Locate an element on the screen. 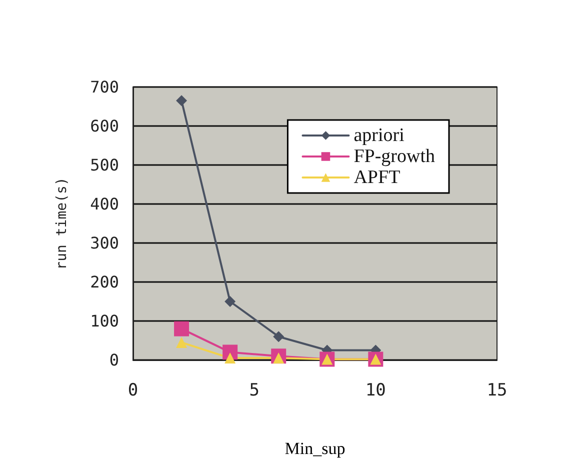 The height and width of the screenshot is (471, 587). x-axis-title: Min_sup is located at coordinates (315, 448).